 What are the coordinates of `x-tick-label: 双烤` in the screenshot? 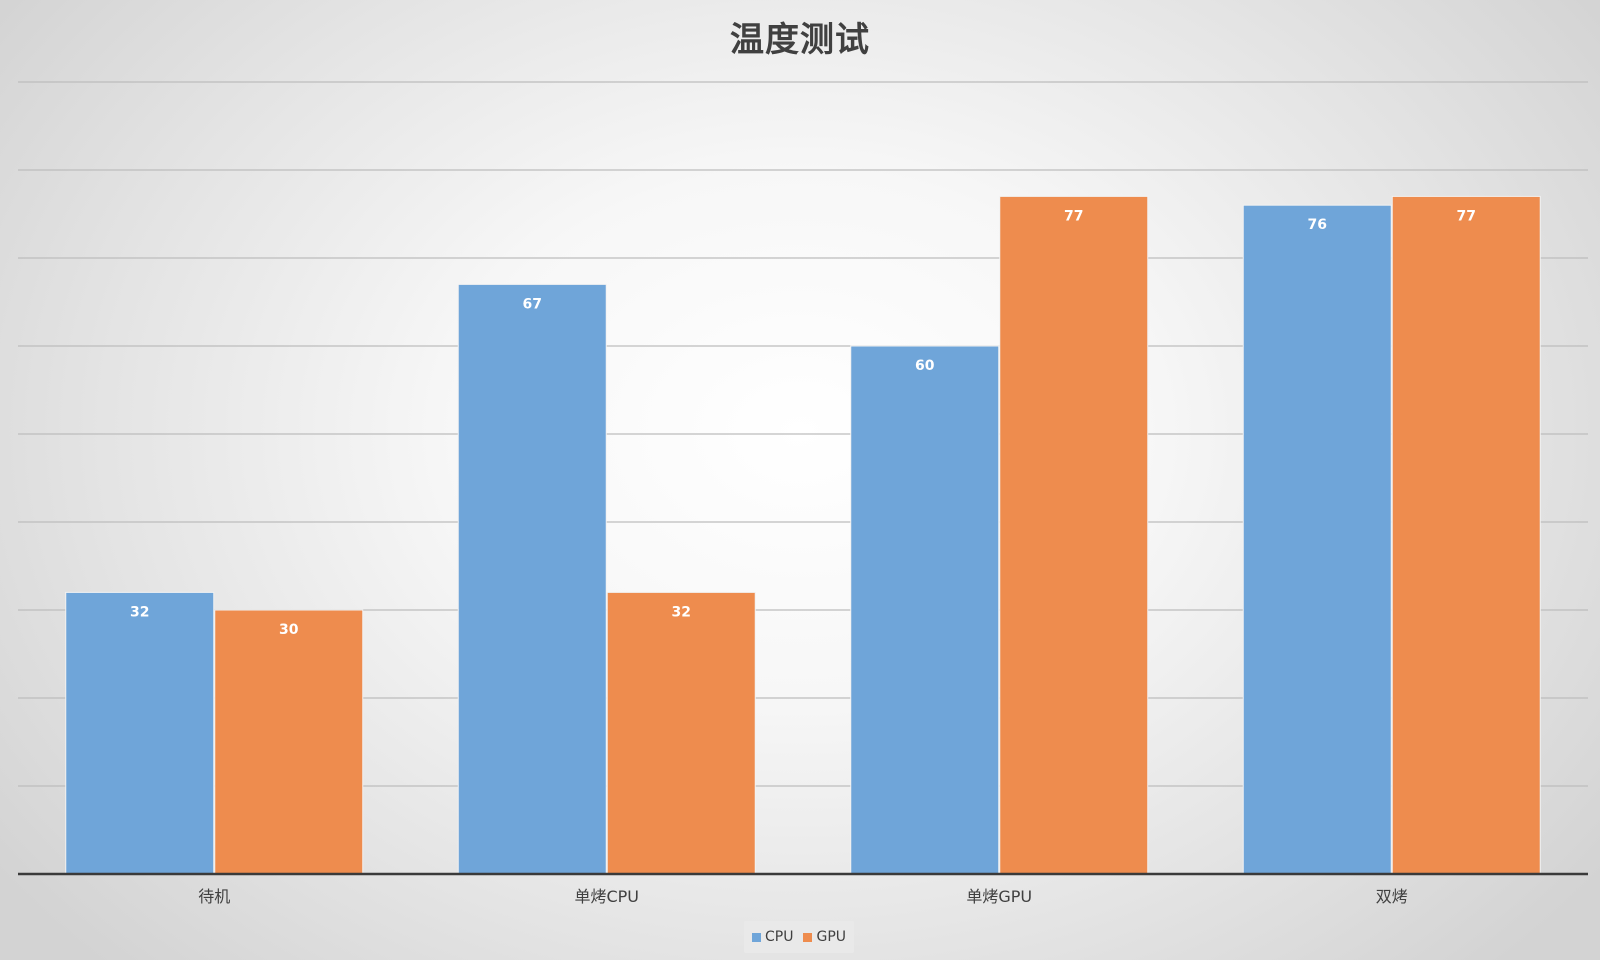 It's located at (1392, 896).